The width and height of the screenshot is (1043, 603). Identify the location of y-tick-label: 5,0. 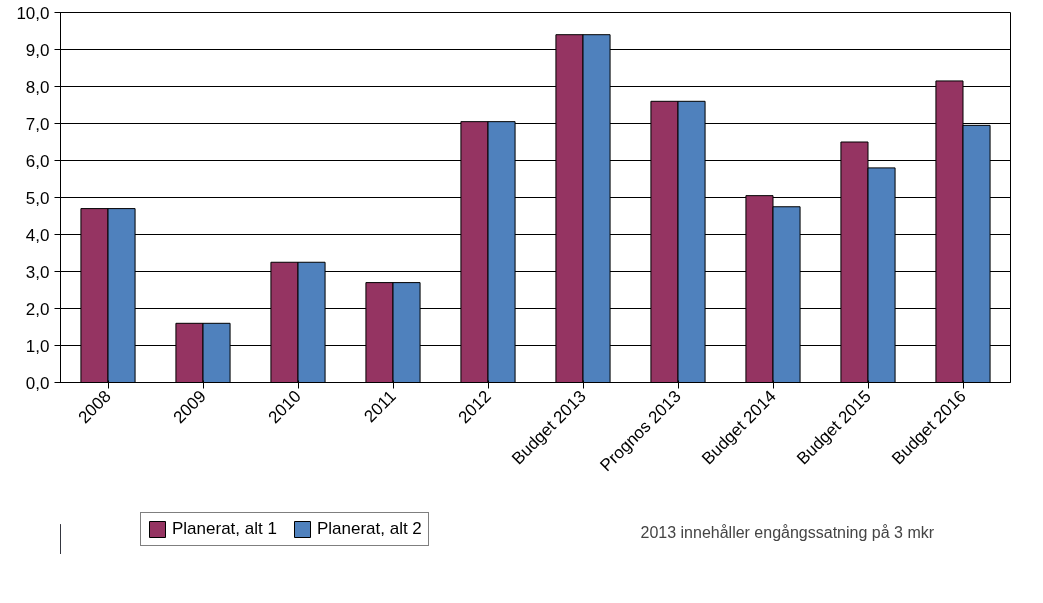
(37, 198).